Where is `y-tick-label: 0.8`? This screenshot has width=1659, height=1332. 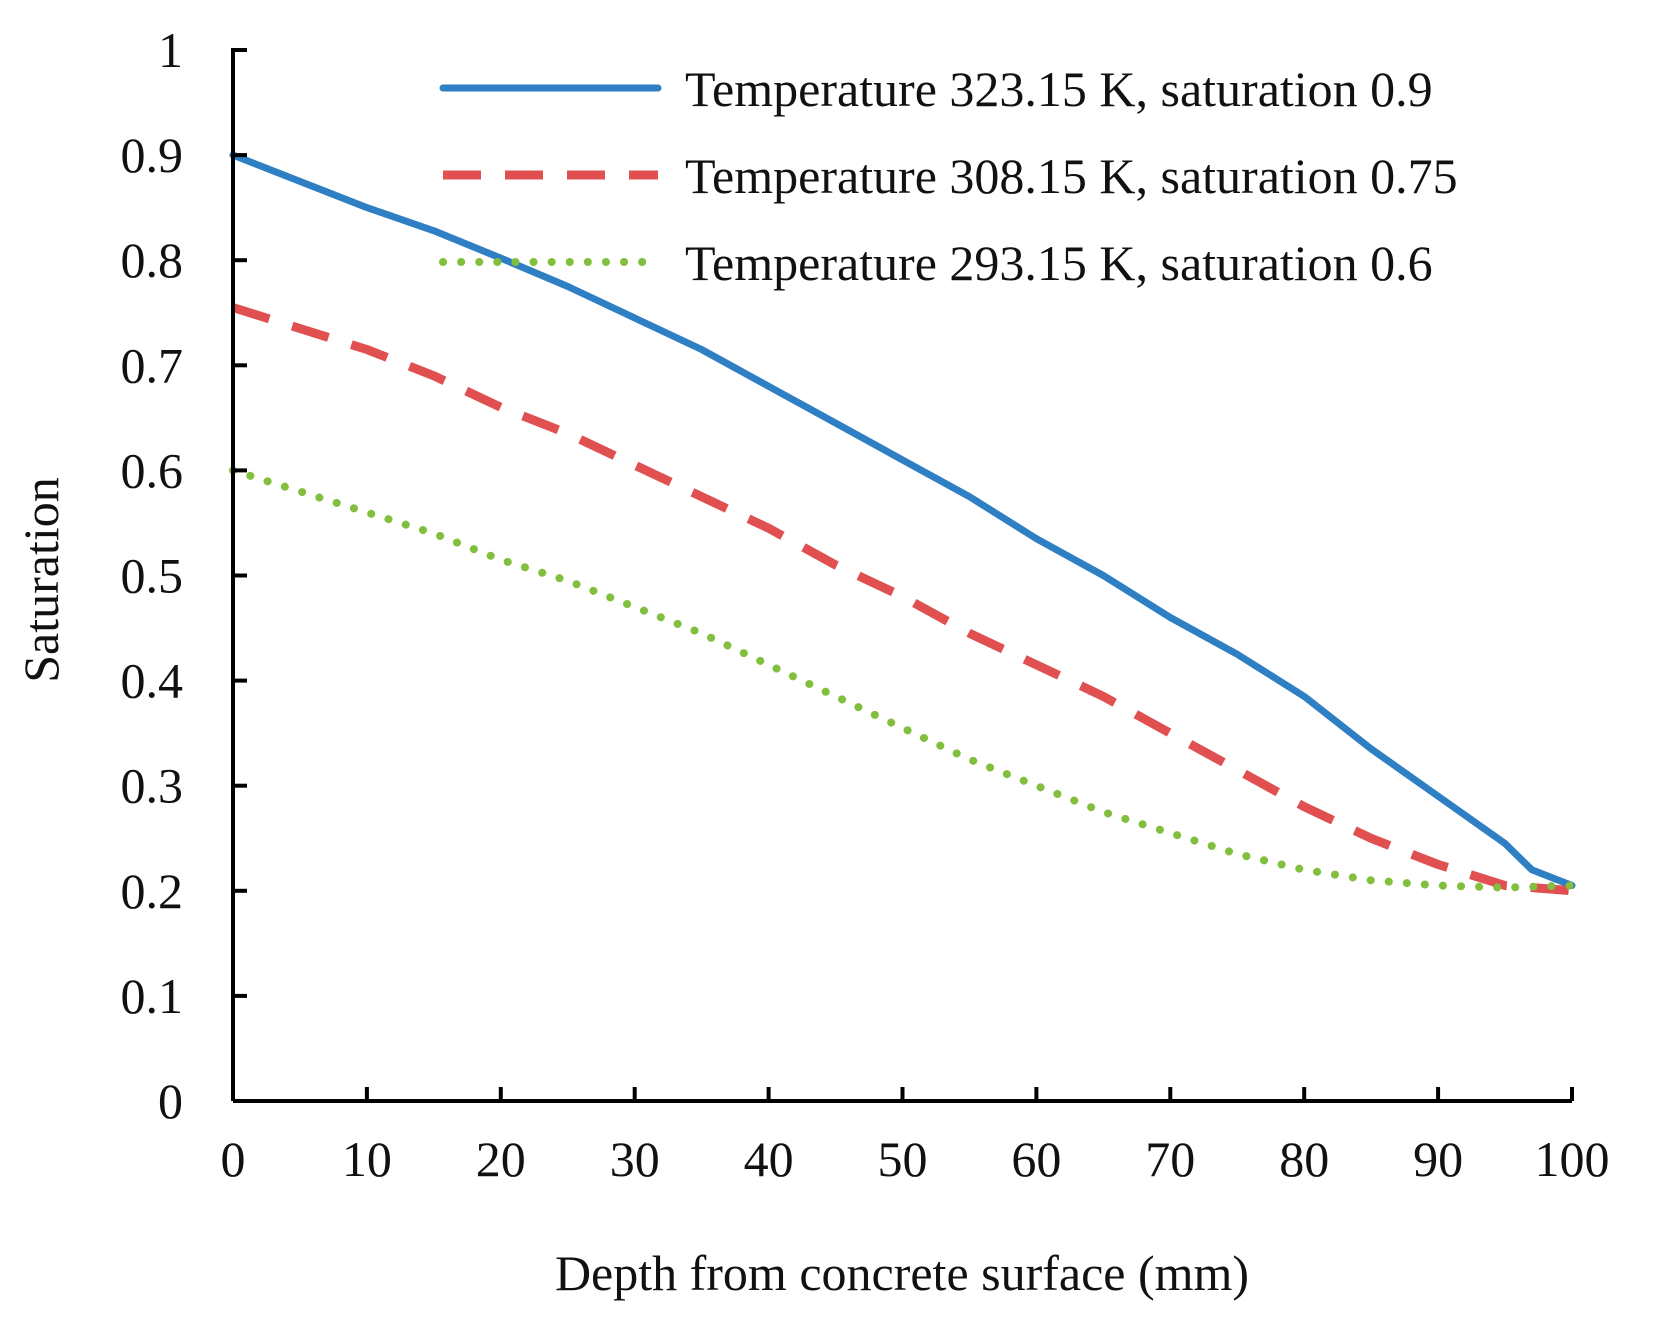 y-tick-label: 0.8 is located at coordinates (152, 260).